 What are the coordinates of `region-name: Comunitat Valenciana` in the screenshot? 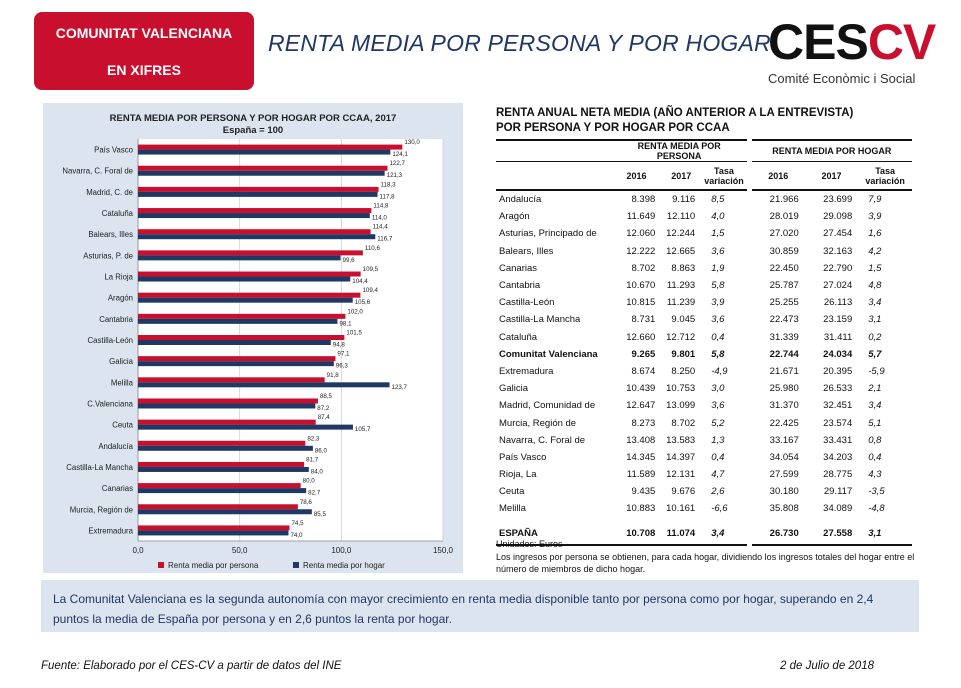 It's located at (548, 354).